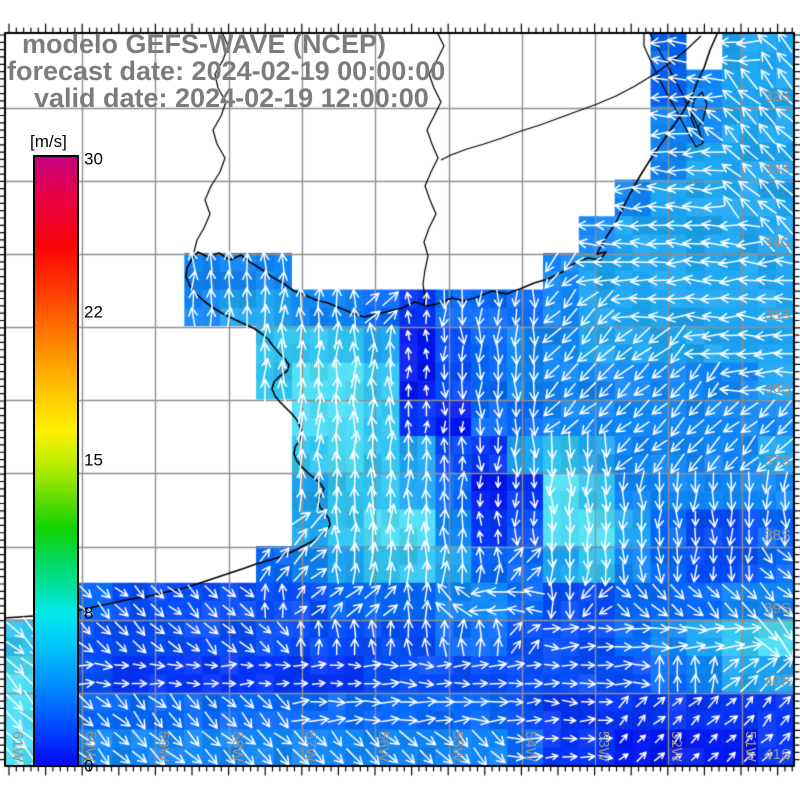  What do you see at coordinates (204, 44) in the screenshot?
I see `model-title: modelo GEFS-WAVE (NCEP)` at bounding box center [204, 44].